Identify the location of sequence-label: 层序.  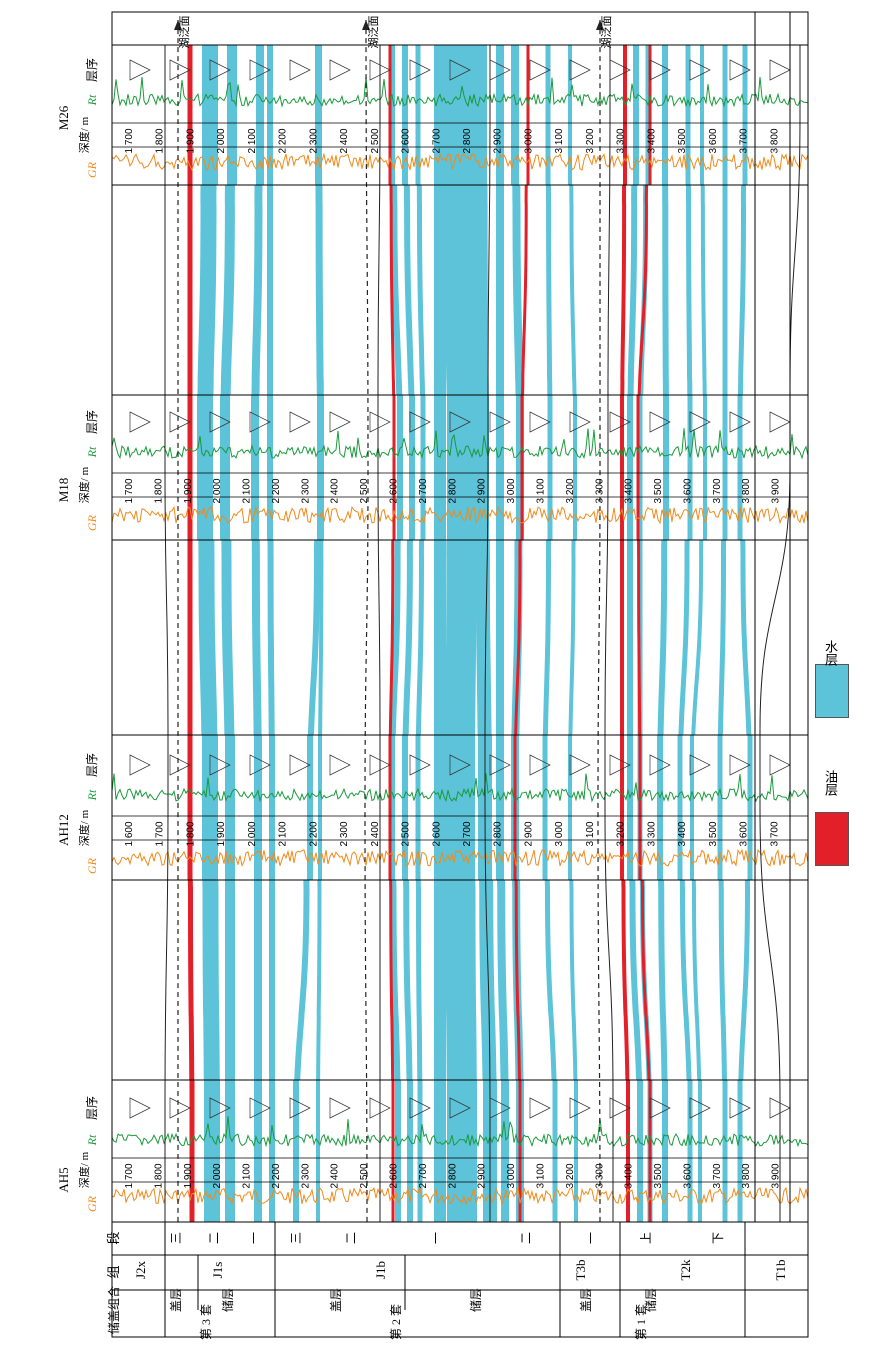
(91, 70).